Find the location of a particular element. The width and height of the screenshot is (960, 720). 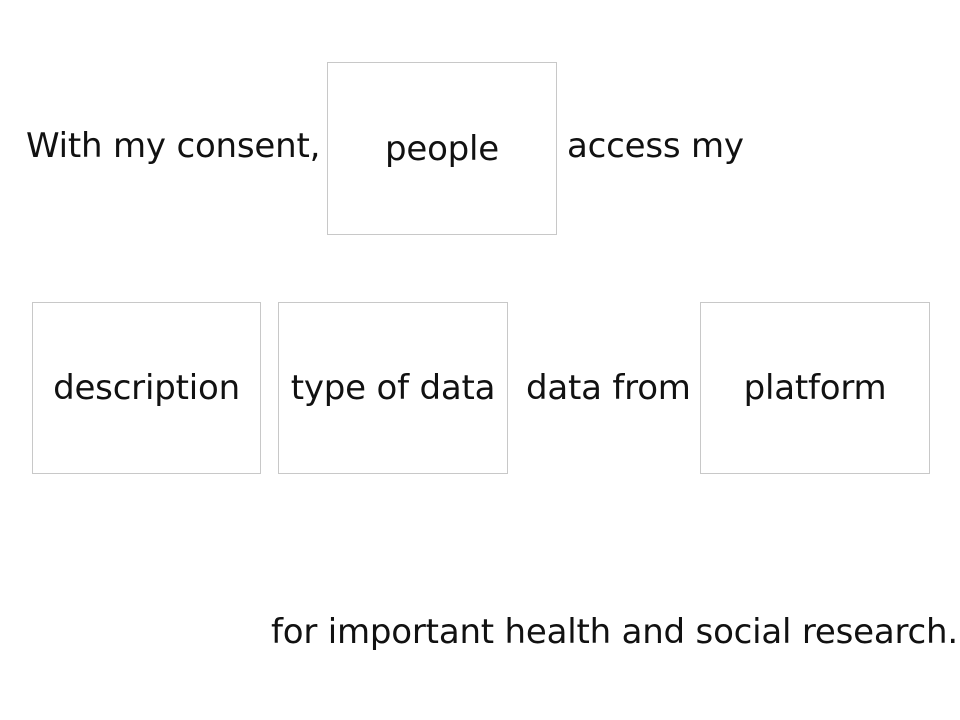

intro-text: With my consent, is located at coordinates (173, 146).